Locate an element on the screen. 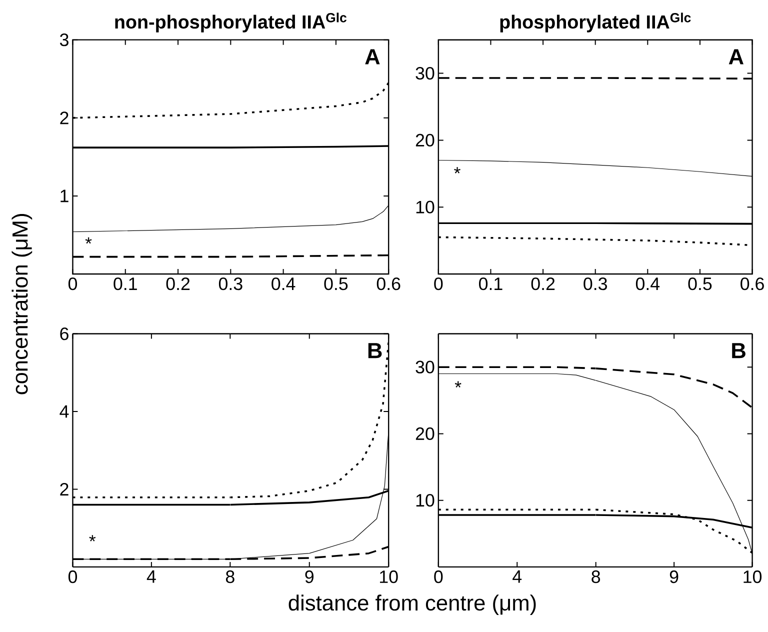  chart-title: phosphorylated IIA$^{Glc}$ is located at coordinates (595, 22).